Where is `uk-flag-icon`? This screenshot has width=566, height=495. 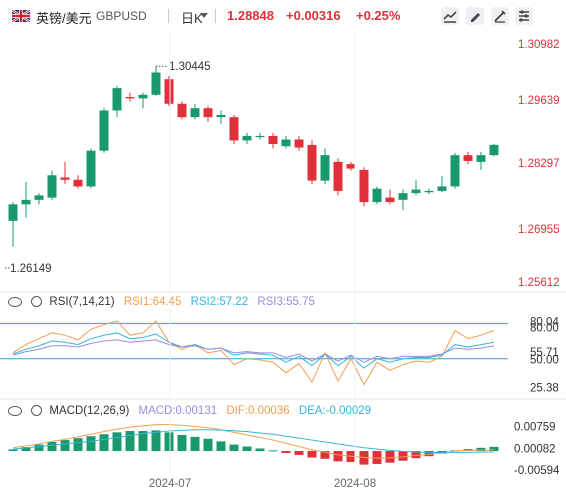
uk-flag-icon is located at coordinates (21, 16).